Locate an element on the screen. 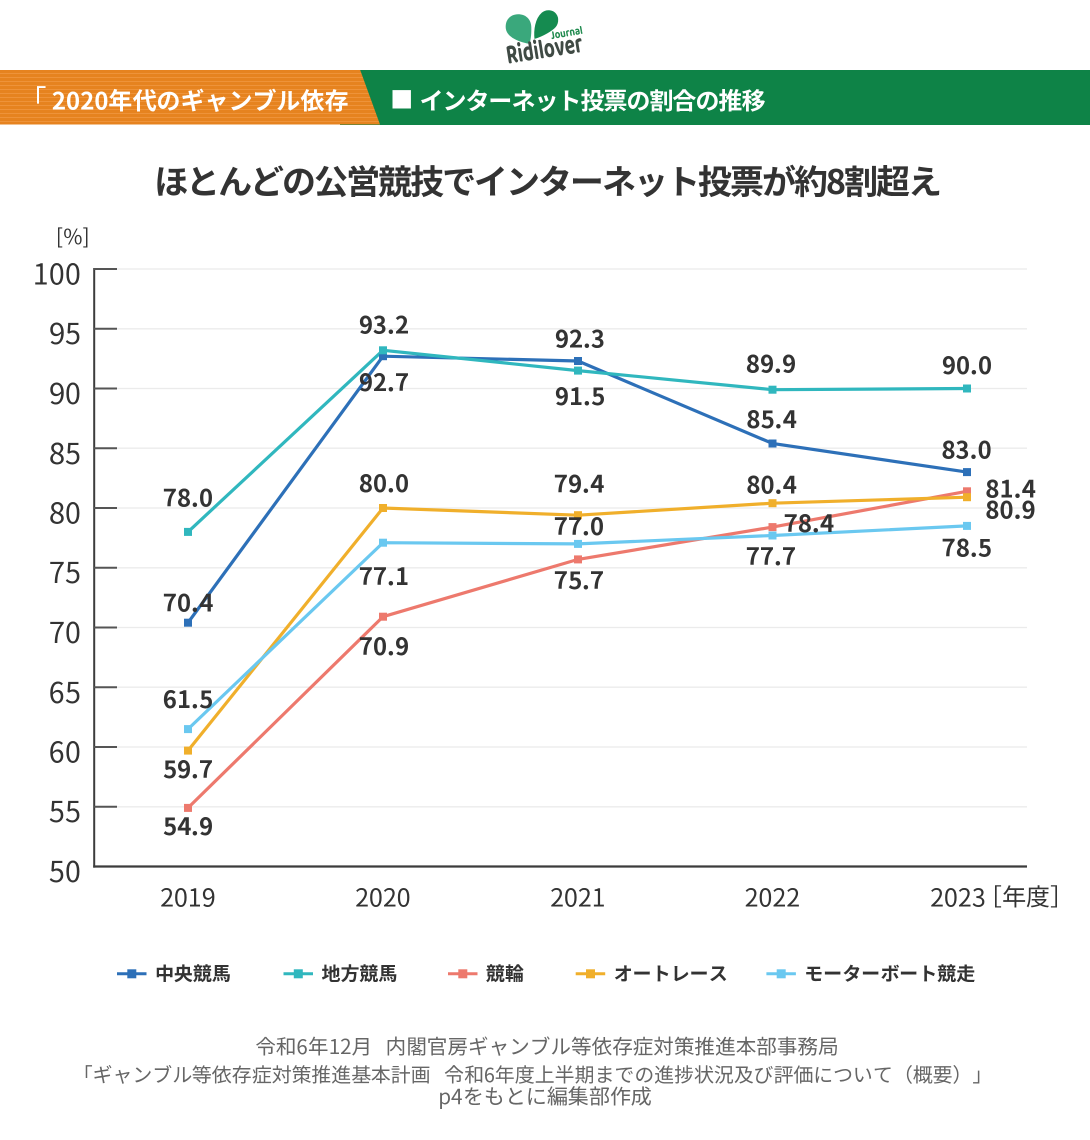  svg-text: 78.0 is located at coordinates (188, 496).